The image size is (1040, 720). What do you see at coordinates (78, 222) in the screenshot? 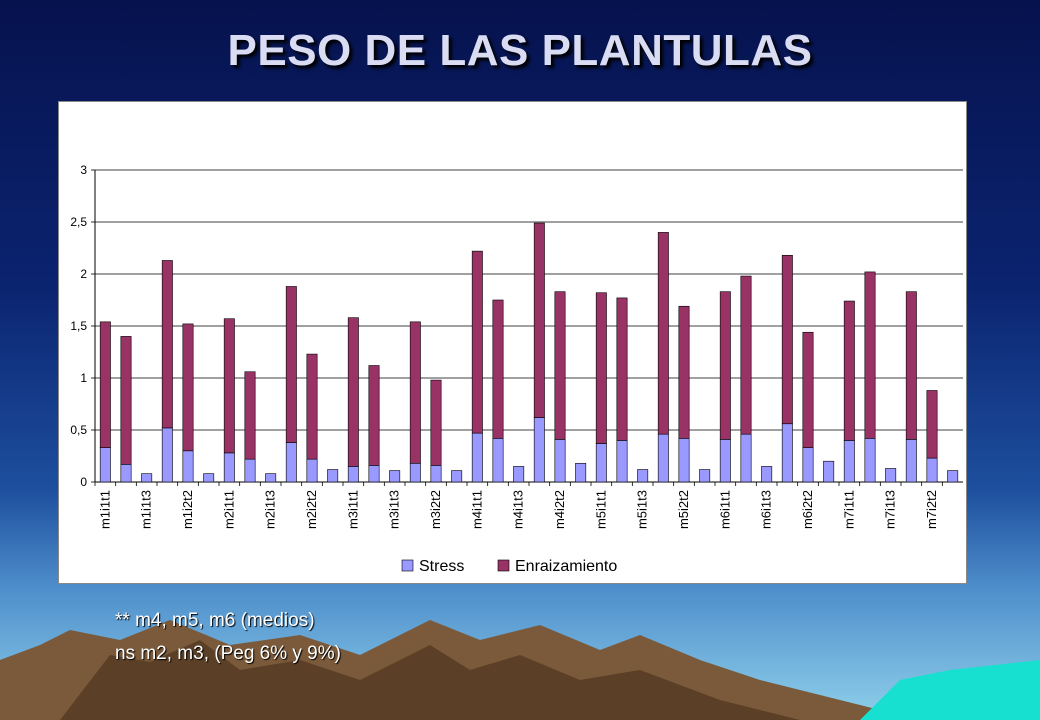
I see `y-tick-label: 2,5` at bounding box center [78, 222].